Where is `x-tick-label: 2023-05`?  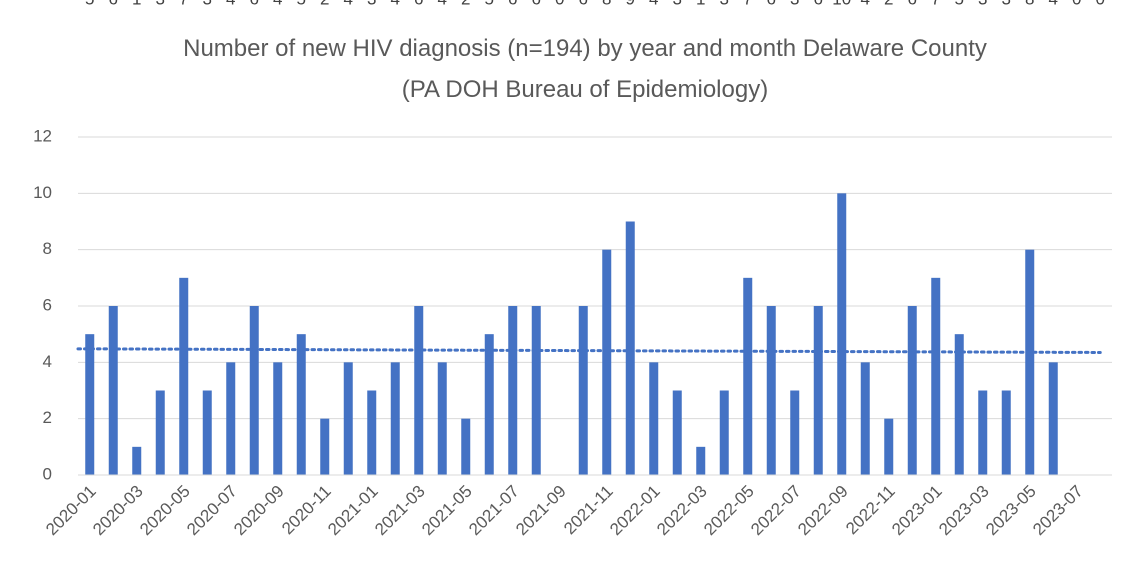 x-tick-label: 2023-05 is located at coordinates (1011, 511).